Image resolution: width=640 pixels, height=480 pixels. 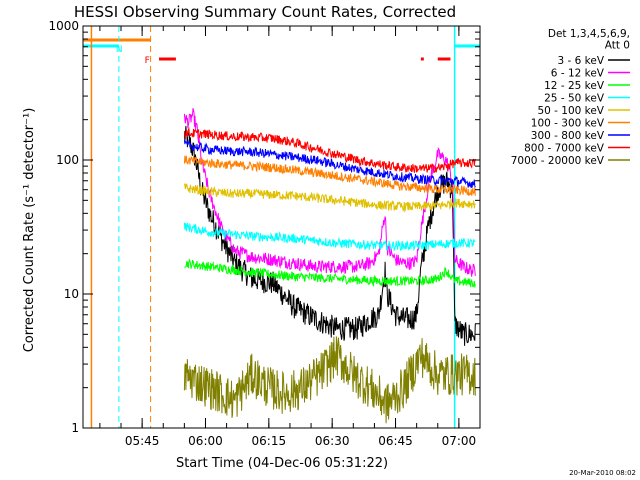 I want to click on x-axis-label: Start Time (04-Dec-06 05:31:22), so click(x=282, y=463).